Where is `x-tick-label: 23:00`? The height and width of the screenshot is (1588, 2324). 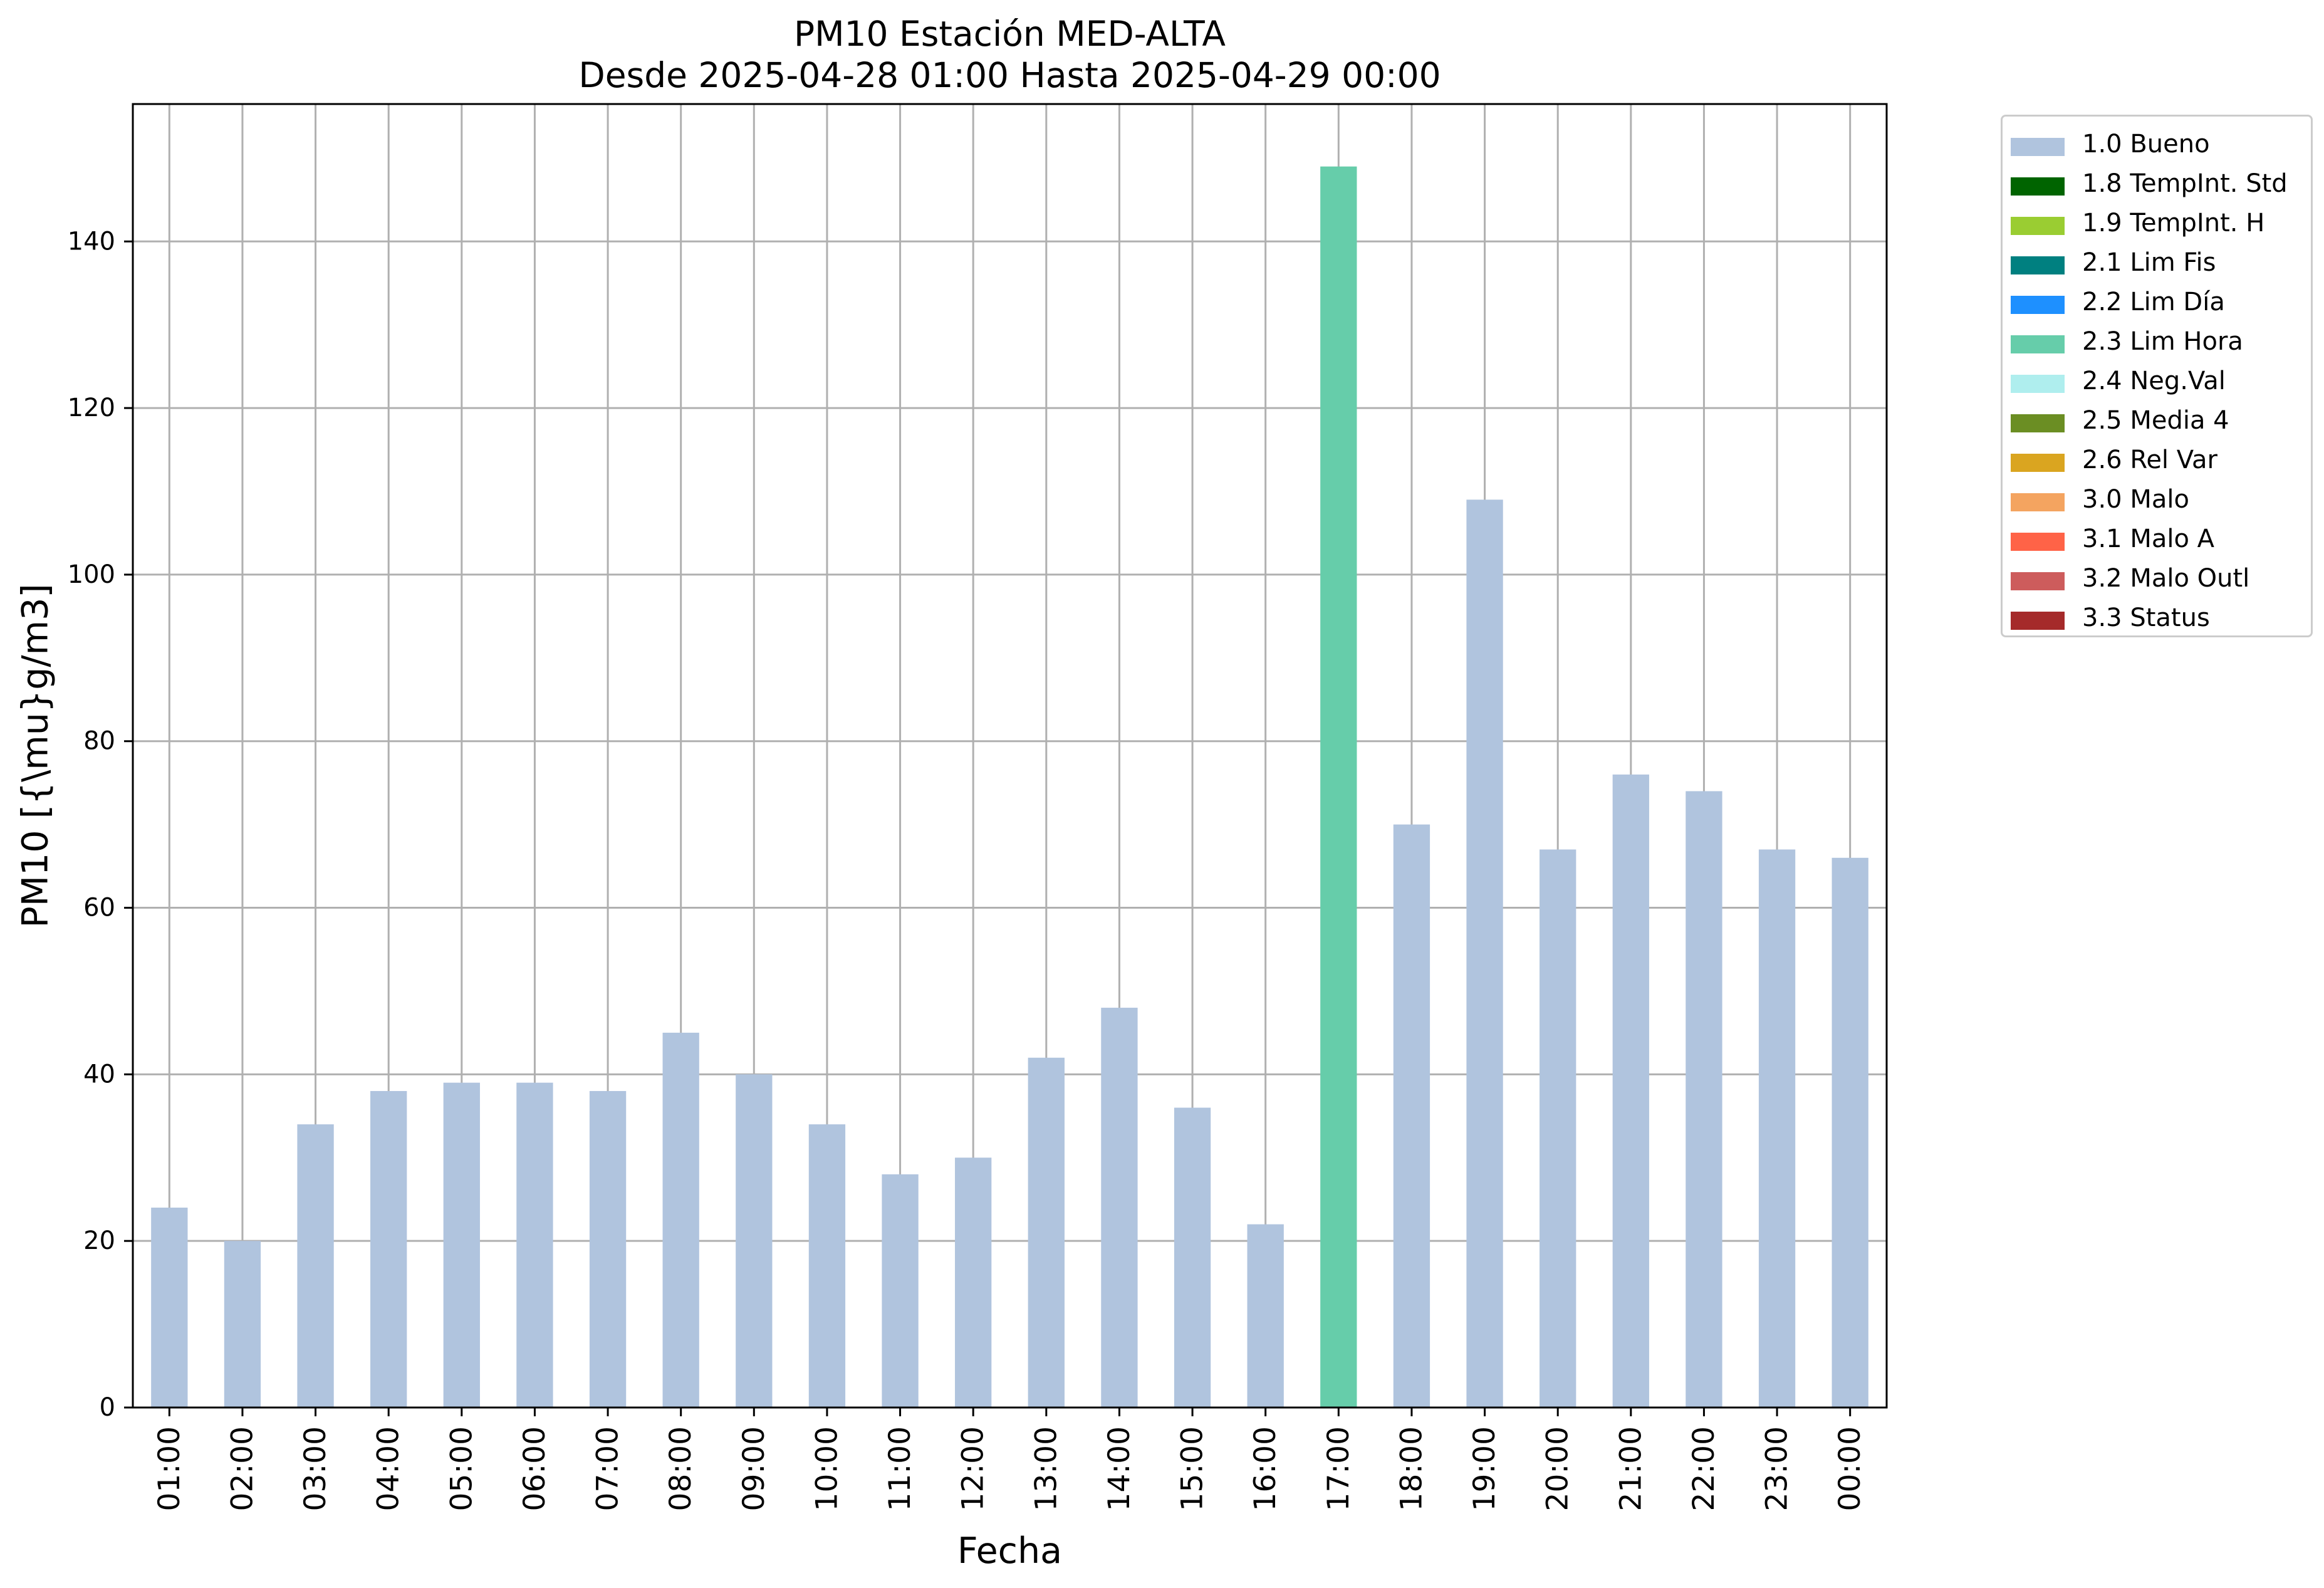 x-tick-label: 23:00 is located at coordinates (1777, 1469).